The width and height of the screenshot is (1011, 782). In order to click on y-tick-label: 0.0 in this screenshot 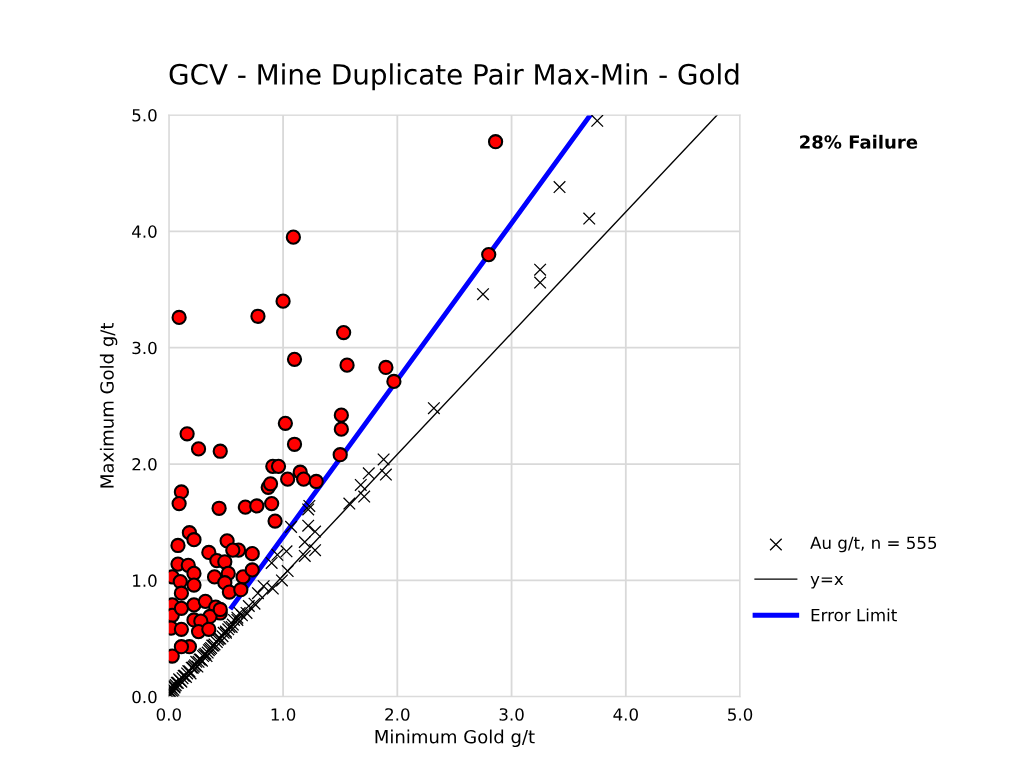, I will do `click(144, 697)`.